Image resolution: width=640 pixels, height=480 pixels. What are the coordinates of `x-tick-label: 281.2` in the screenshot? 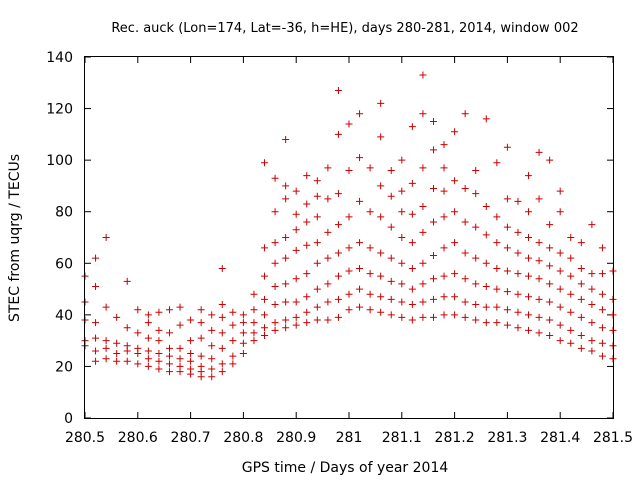 It's located at (455, 438).